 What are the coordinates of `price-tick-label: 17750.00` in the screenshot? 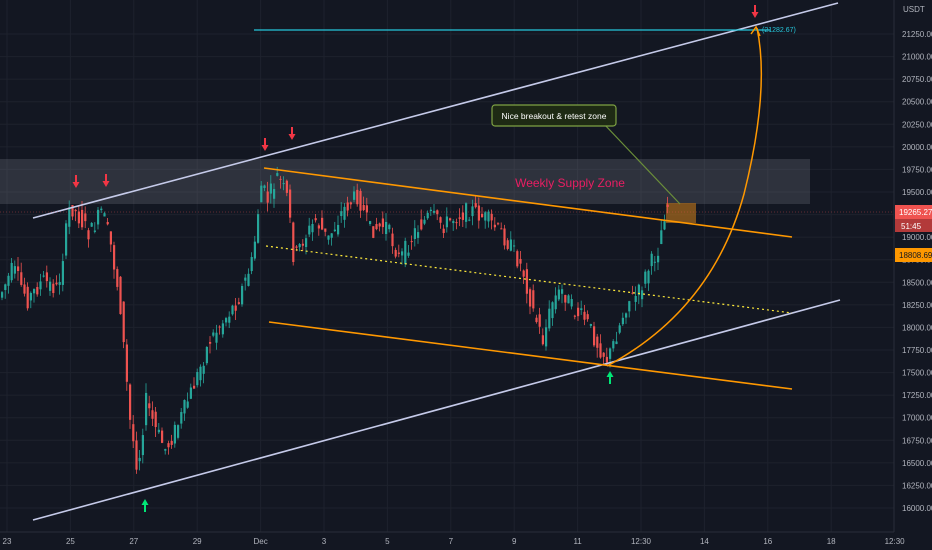 It's located at (917, 350).